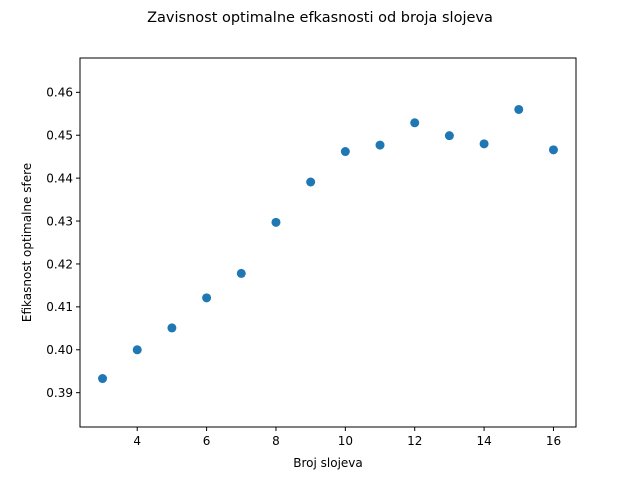  What do you see at coordinates (59, 264) in the screenshot?
I see `y-tick-label: 0.42` at bounding box center [59, 264].